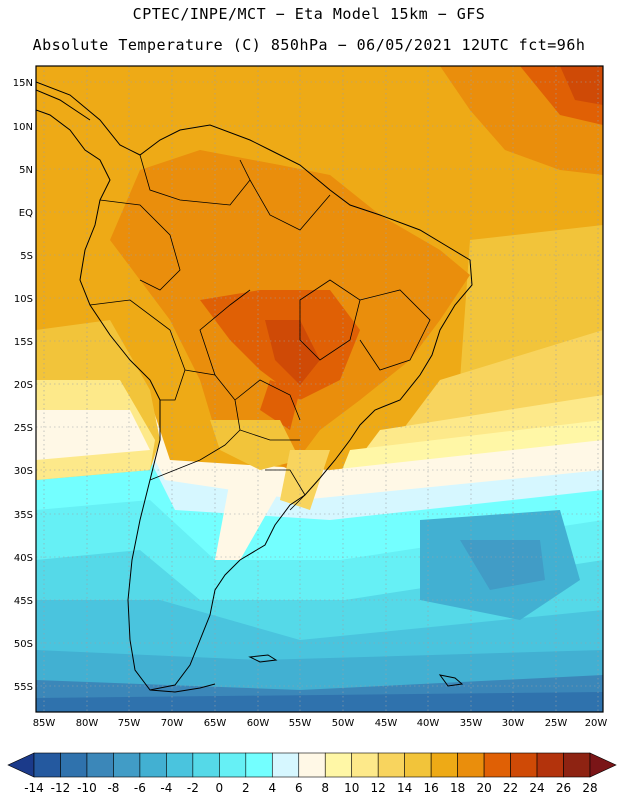 The height and width of the screenshot is (800, 618). I want to click on lat-label: 20S, so click(23, 385).